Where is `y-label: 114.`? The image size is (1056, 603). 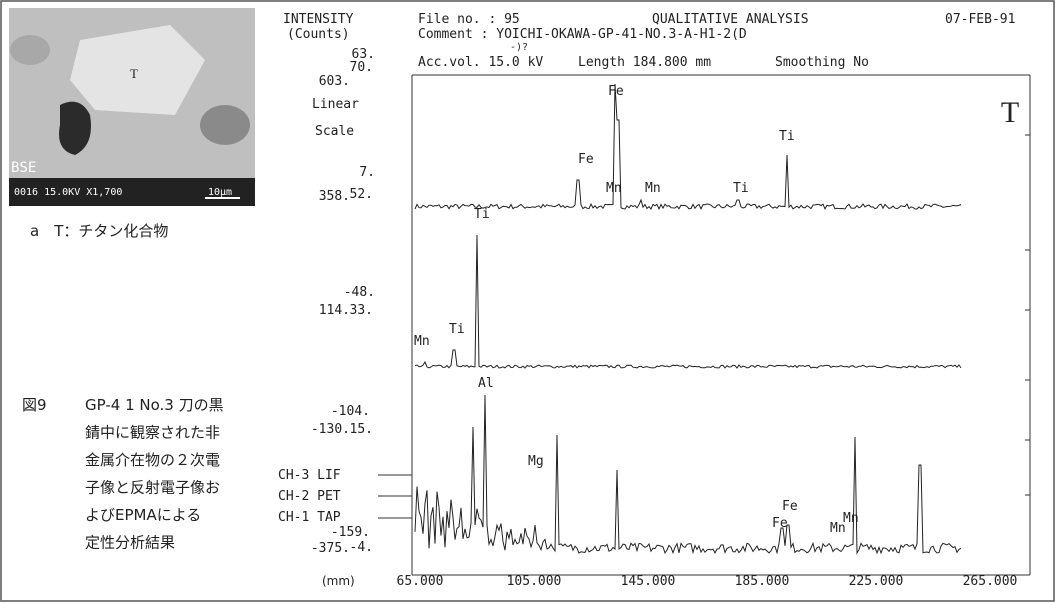 y-label: 114. is located at coordinates (334, 310).